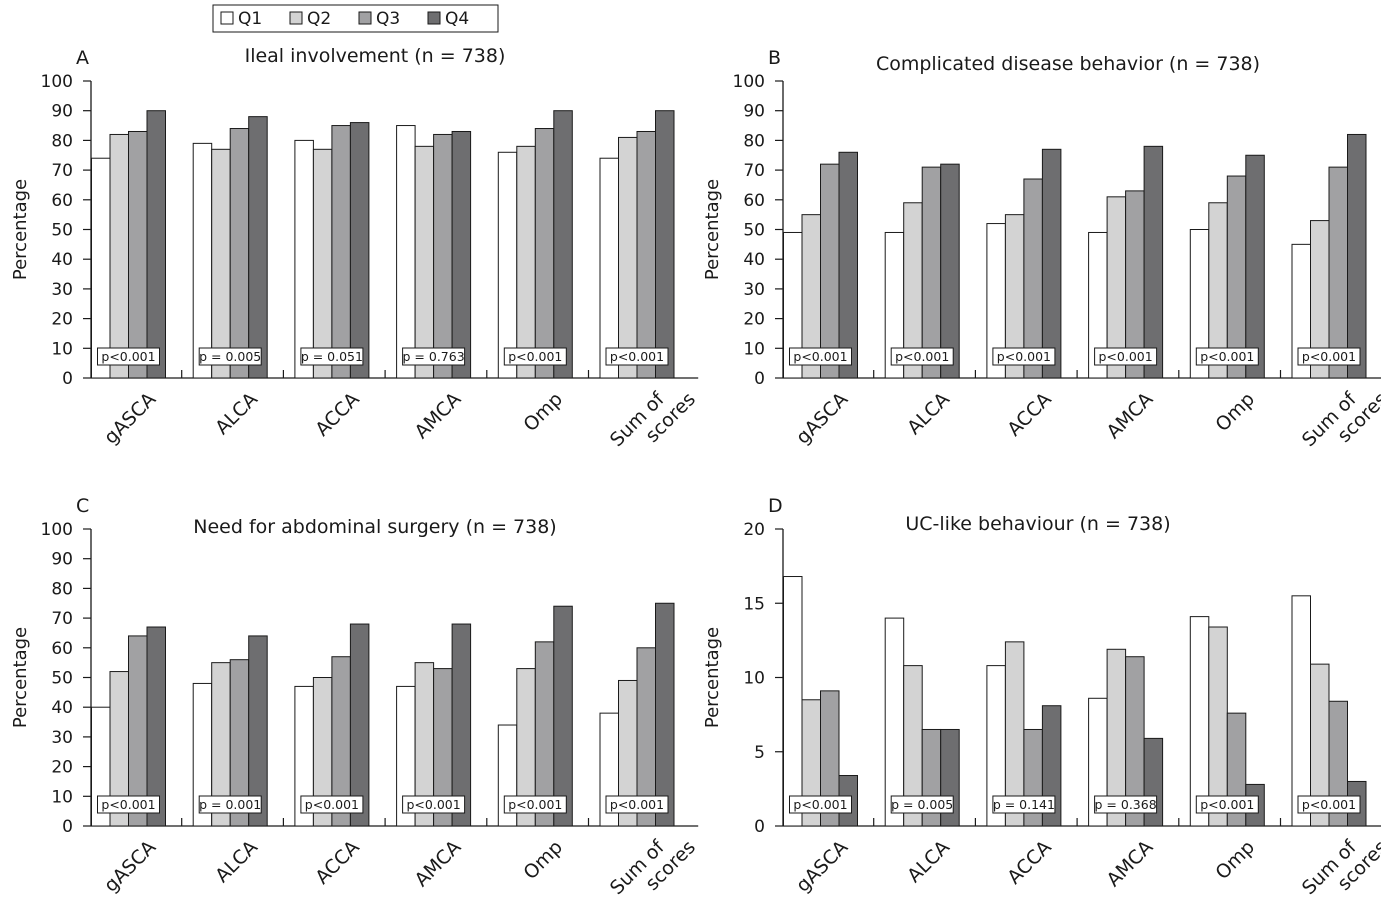  What do you see at coordinates (544, 253) in the screenshot?
I see `bar-q3-omp` at bounding box center [544, 253].